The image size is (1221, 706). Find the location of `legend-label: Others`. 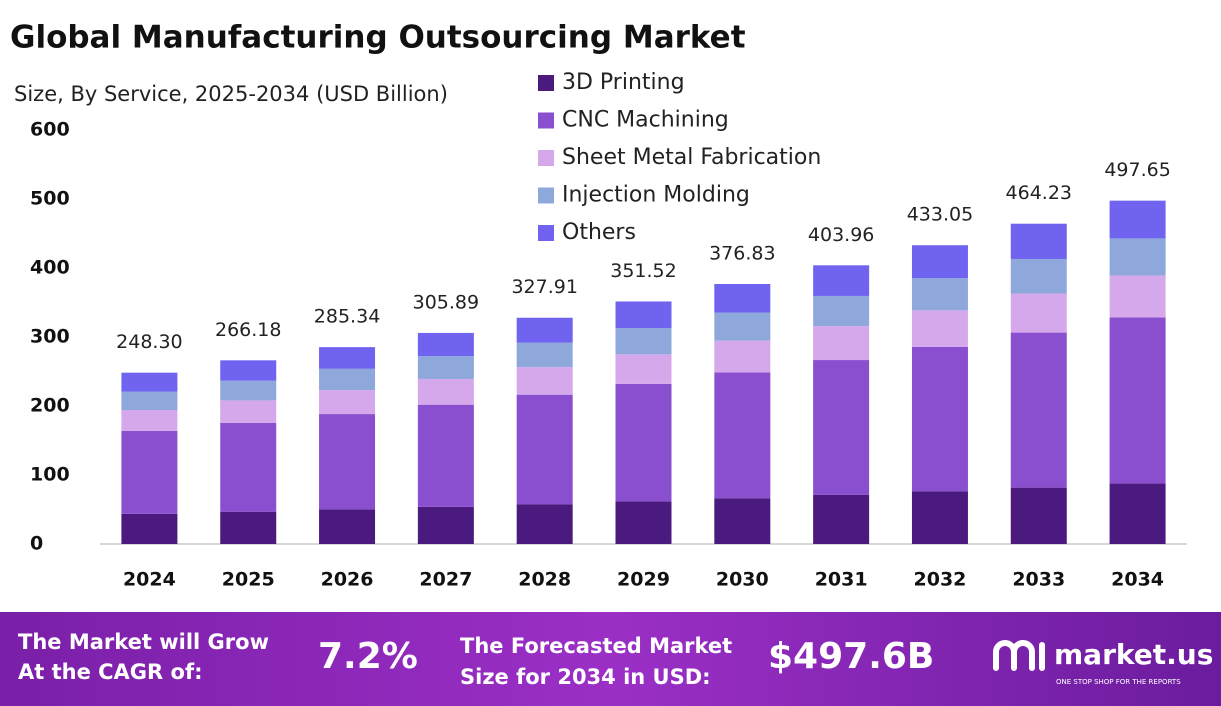

legend-label: Others is located at coordinates (599, 232).